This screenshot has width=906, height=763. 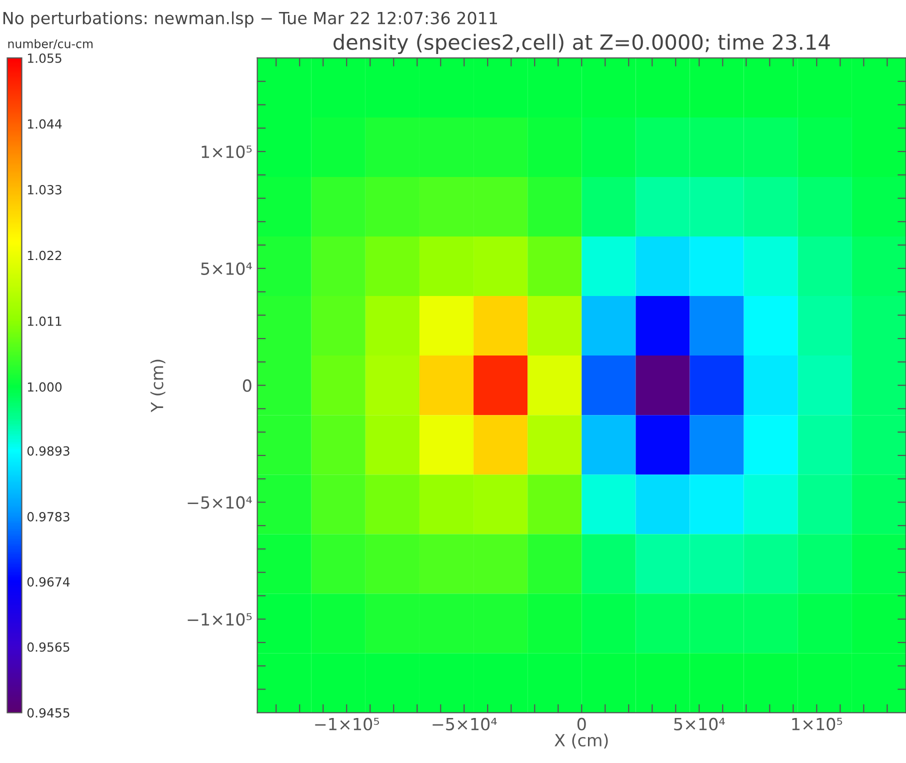 I want to click on color-bar-label: 0.9455, so click(x=48, y=713).